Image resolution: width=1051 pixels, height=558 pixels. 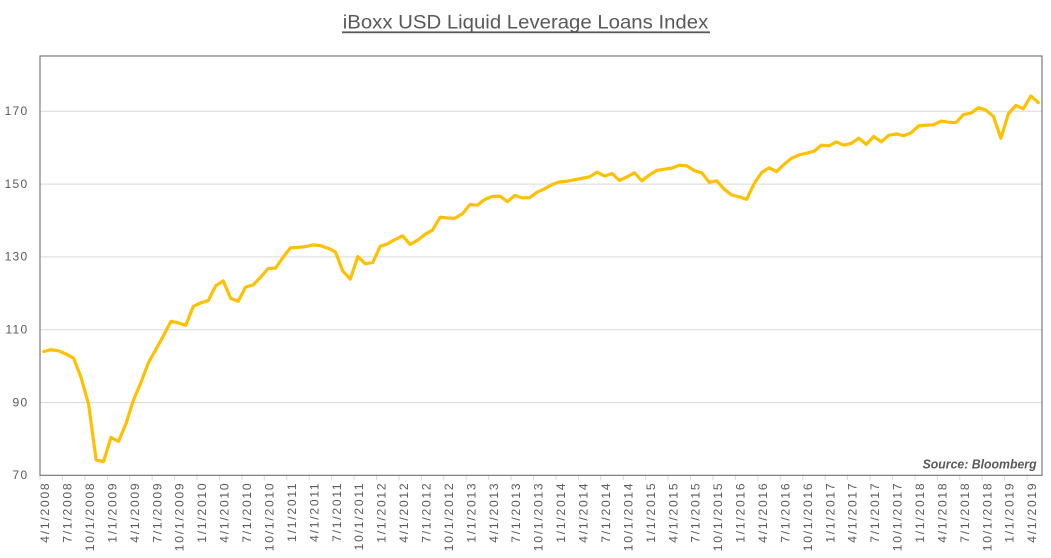 What do you see at coordinates (494, 512) in the screenshot?
I see `svg-text: 4/1/2013` at bounding box center [494, 512].